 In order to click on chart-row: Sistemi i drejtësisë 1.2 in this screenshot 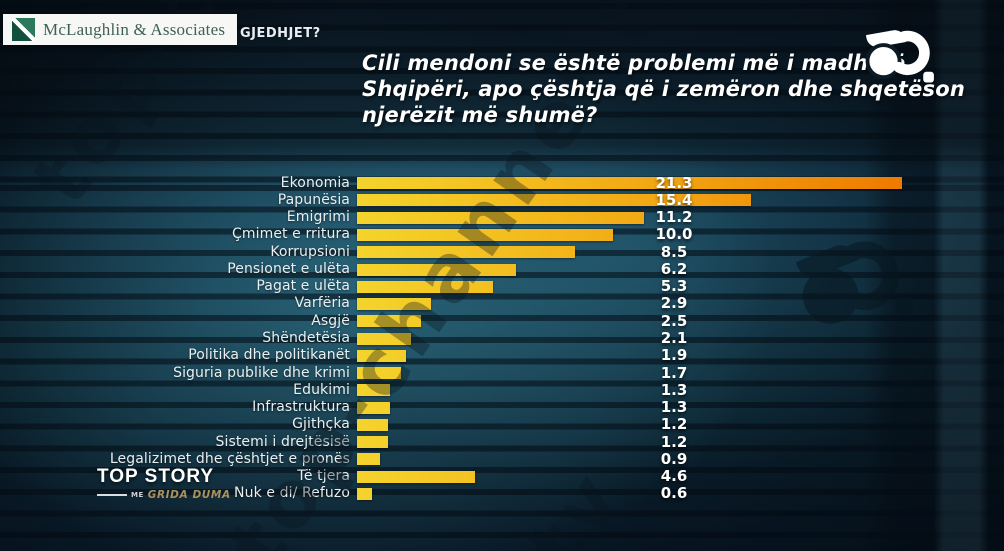, I will do `click(502, 441)`.